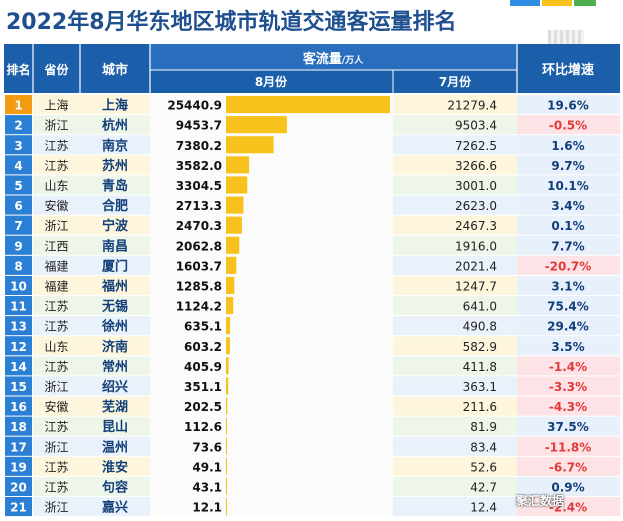  Describe the element at coordinates (199, 307) in the screenshot. I see `aug-value: 1124.2` at that location.